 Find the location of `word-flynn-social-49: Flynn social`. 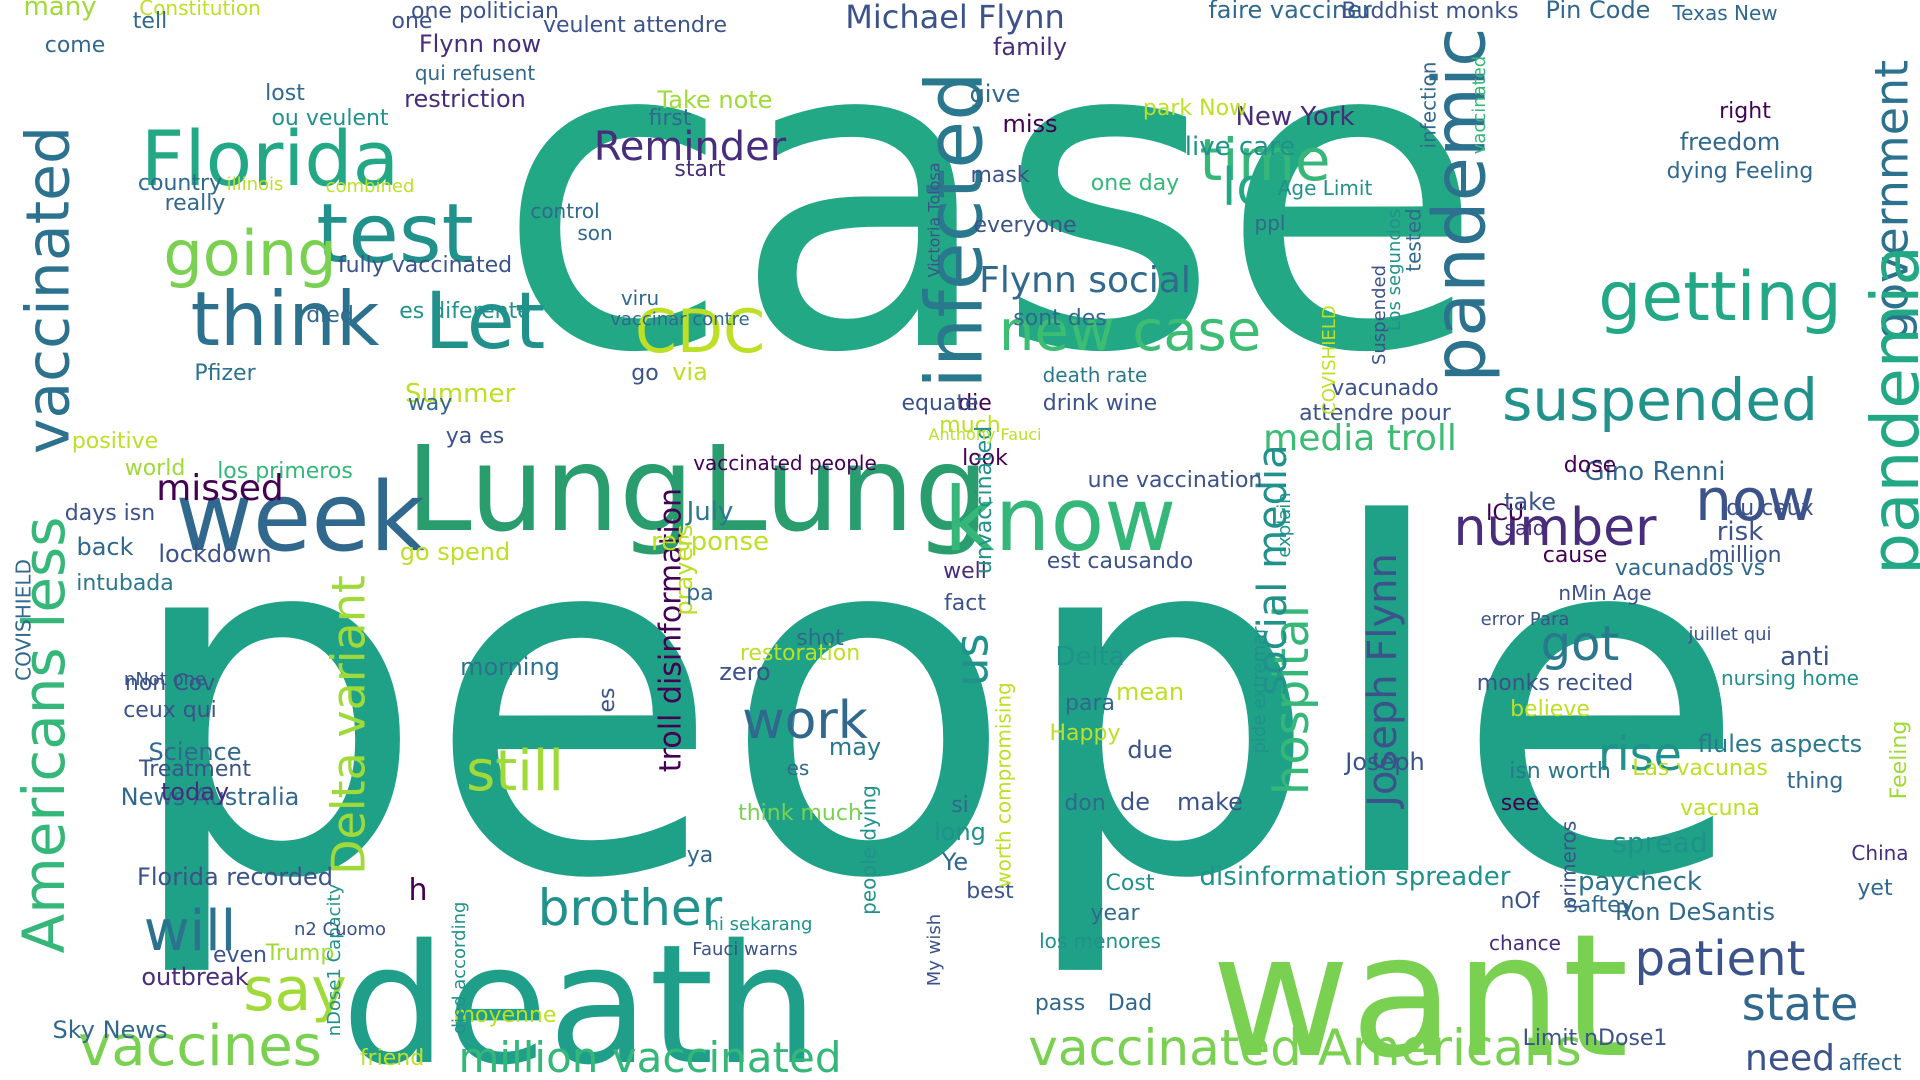

word-flynn-social-49: Flynn social is located at coordinates (1085, 280).